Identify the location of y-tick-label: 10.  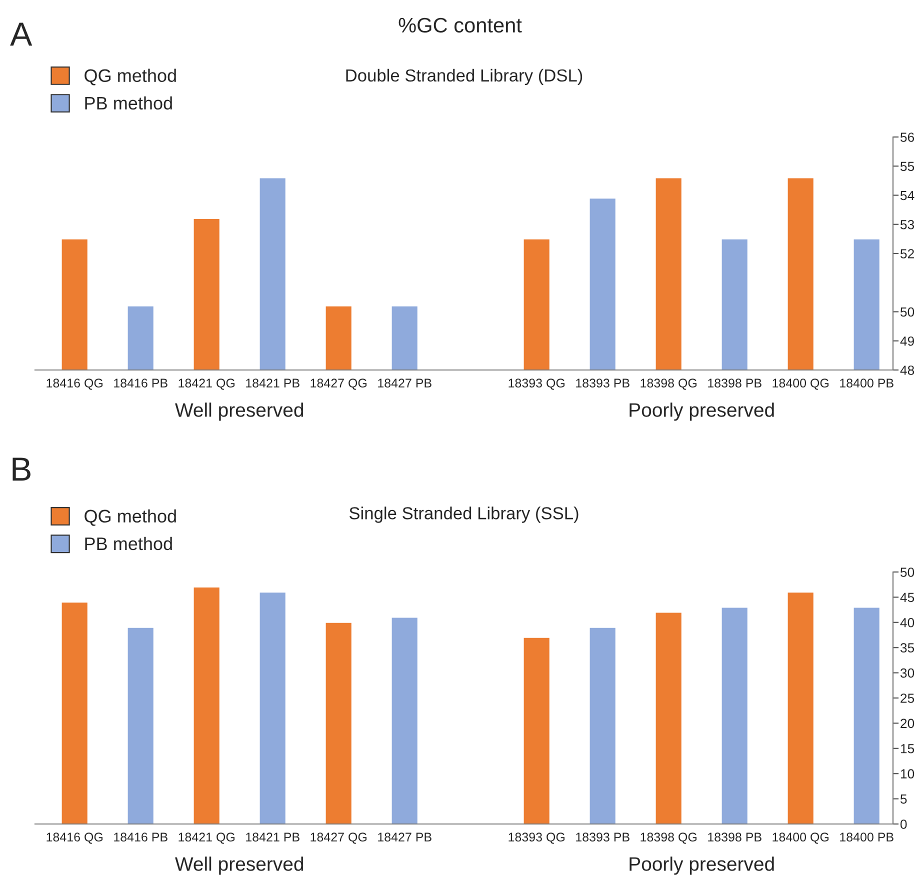
(907, 774).